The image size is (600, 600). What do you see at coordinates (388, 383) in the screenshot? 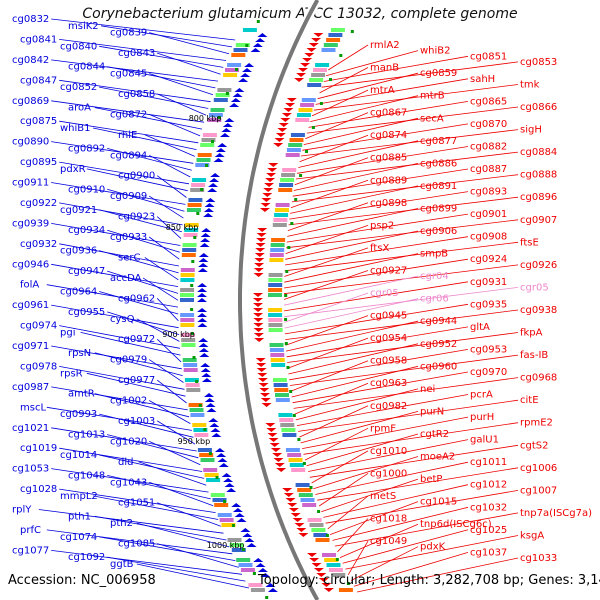
I see `right-gene-label: cg0963` at bounding box center [388, 383].